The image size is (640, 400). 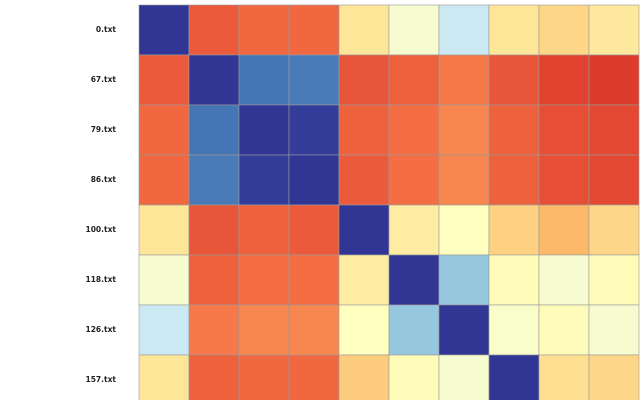 I want to click on heatmap-cell-r7-c3, so click(x=314, y=377).